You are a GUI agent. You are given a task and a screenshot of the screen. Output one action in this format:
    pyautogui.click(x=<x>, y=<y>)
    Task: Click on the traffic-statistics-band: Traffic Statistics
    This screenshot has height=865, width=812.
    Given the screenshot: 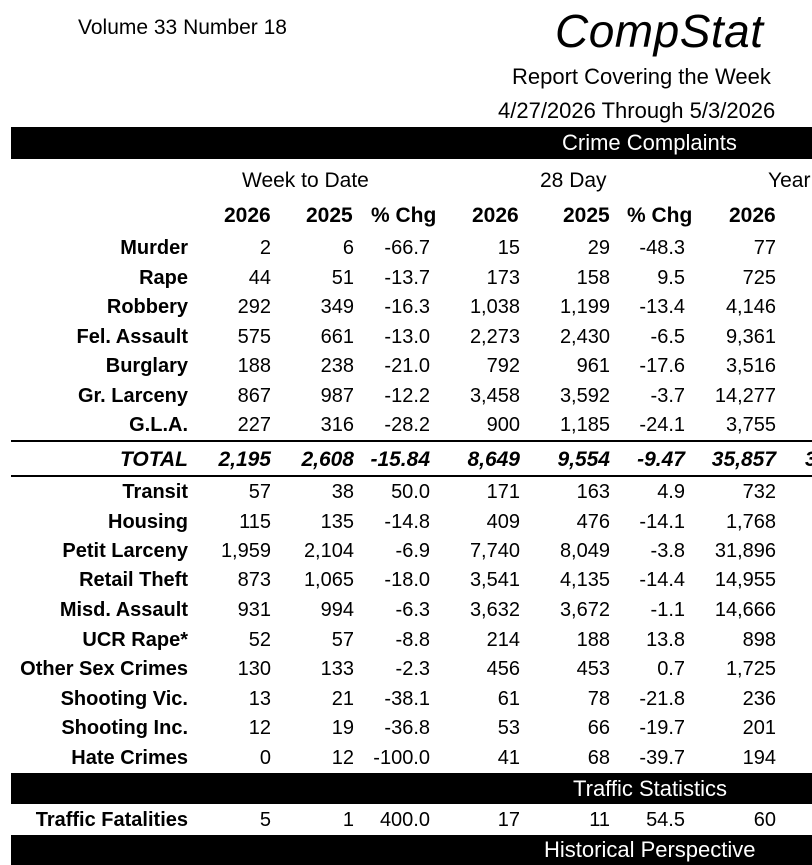 What is the action you would take?
    pyautogui.click(x=411, y=788)
    